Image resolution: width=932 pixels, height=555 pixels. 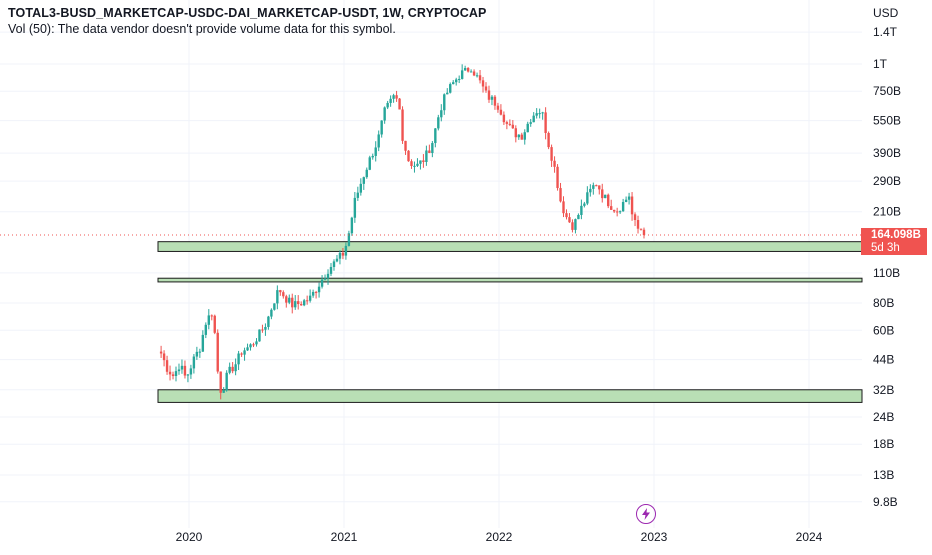 I want to click on event-badge, so click(x=646, y=514).